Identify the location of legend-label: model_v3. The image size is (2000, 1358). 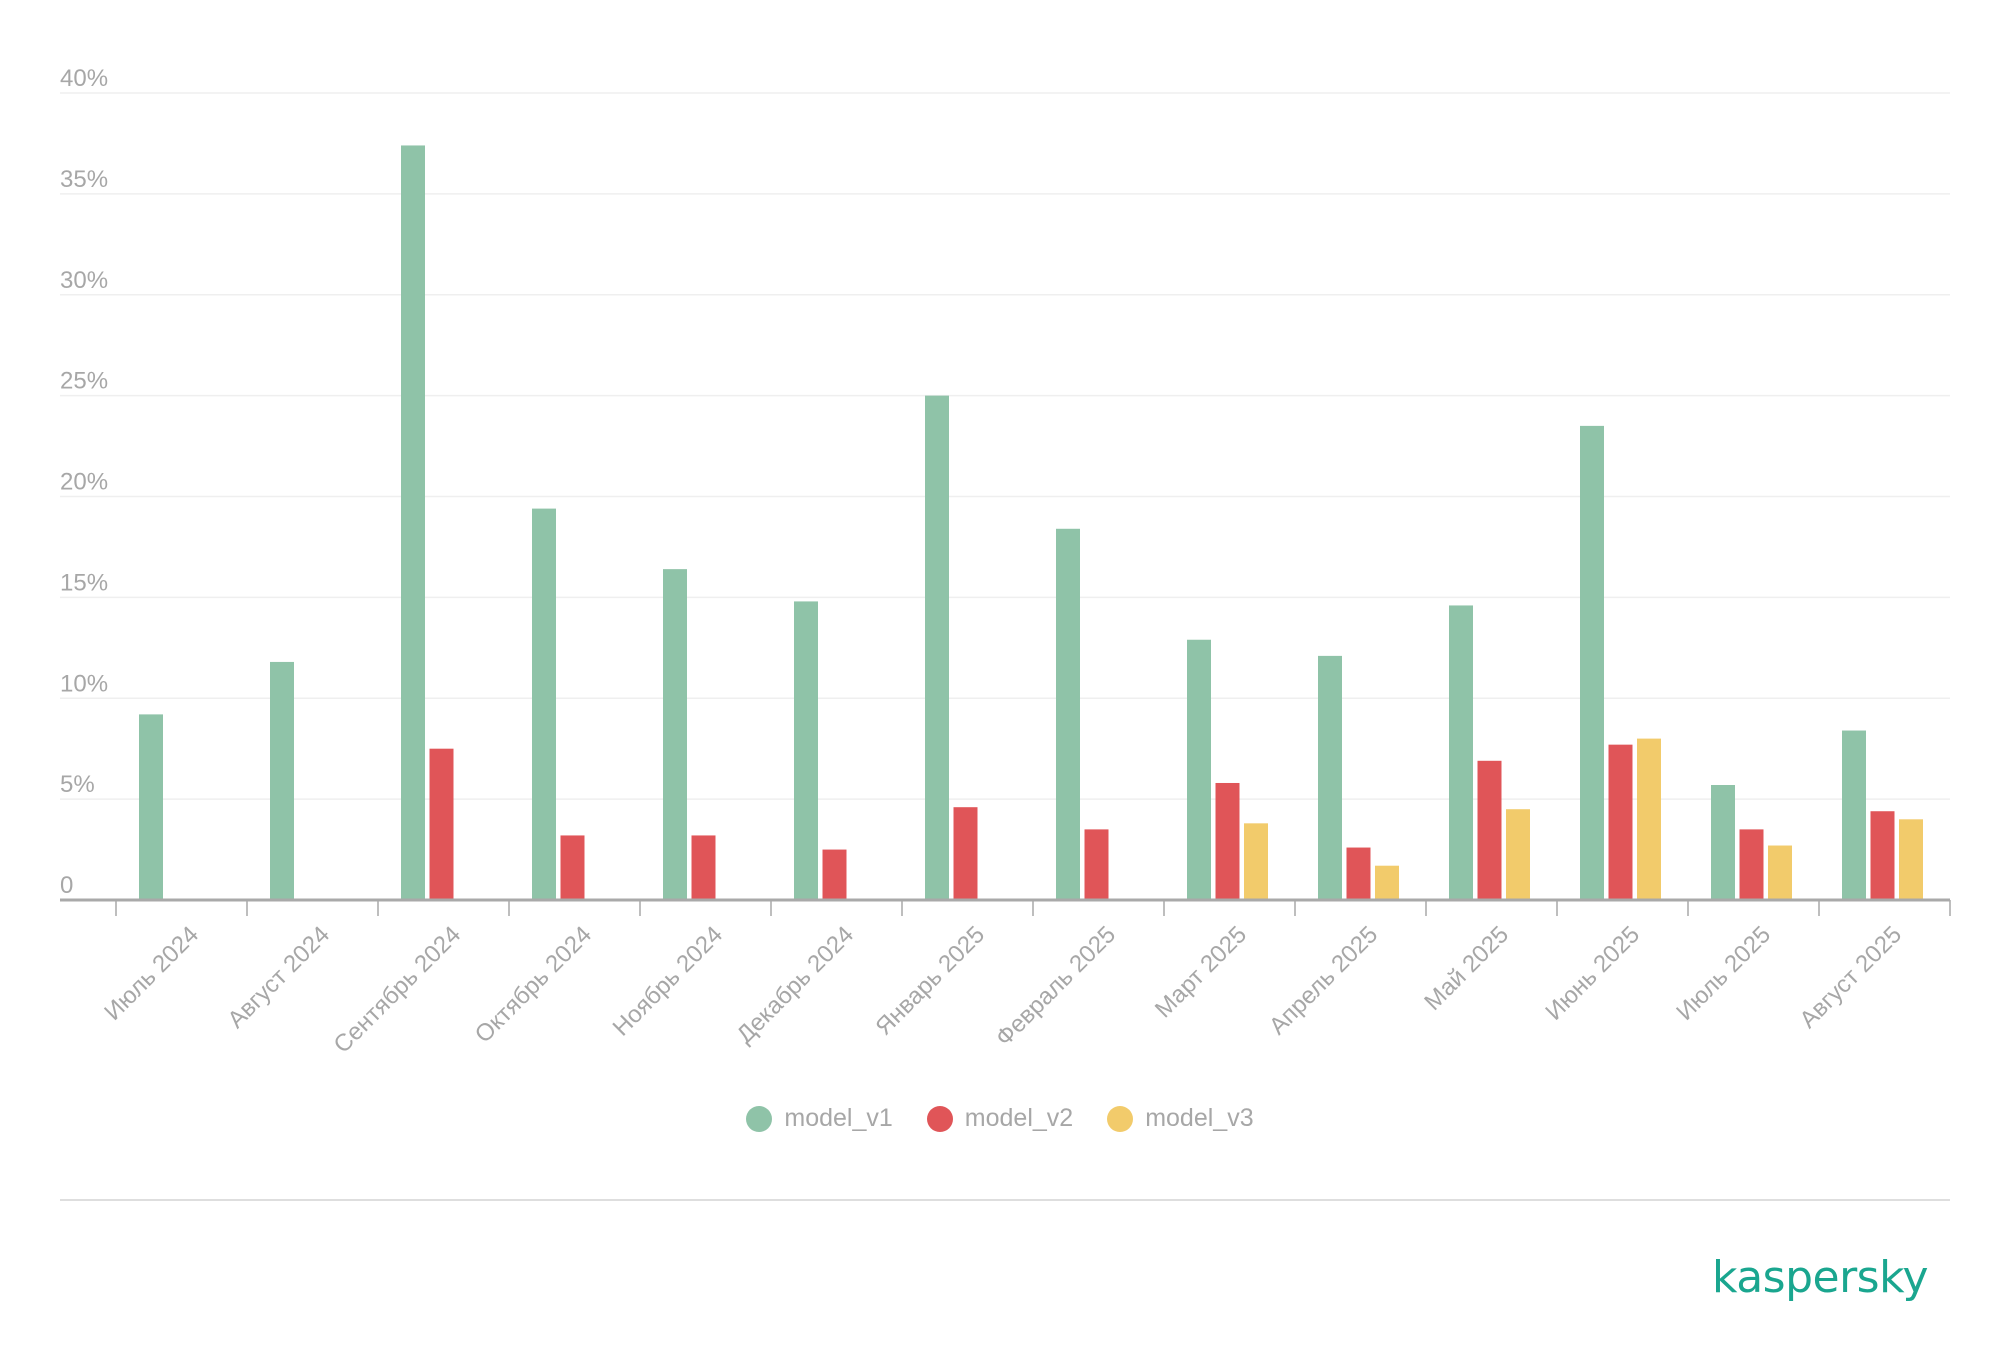
(1199, 1118).